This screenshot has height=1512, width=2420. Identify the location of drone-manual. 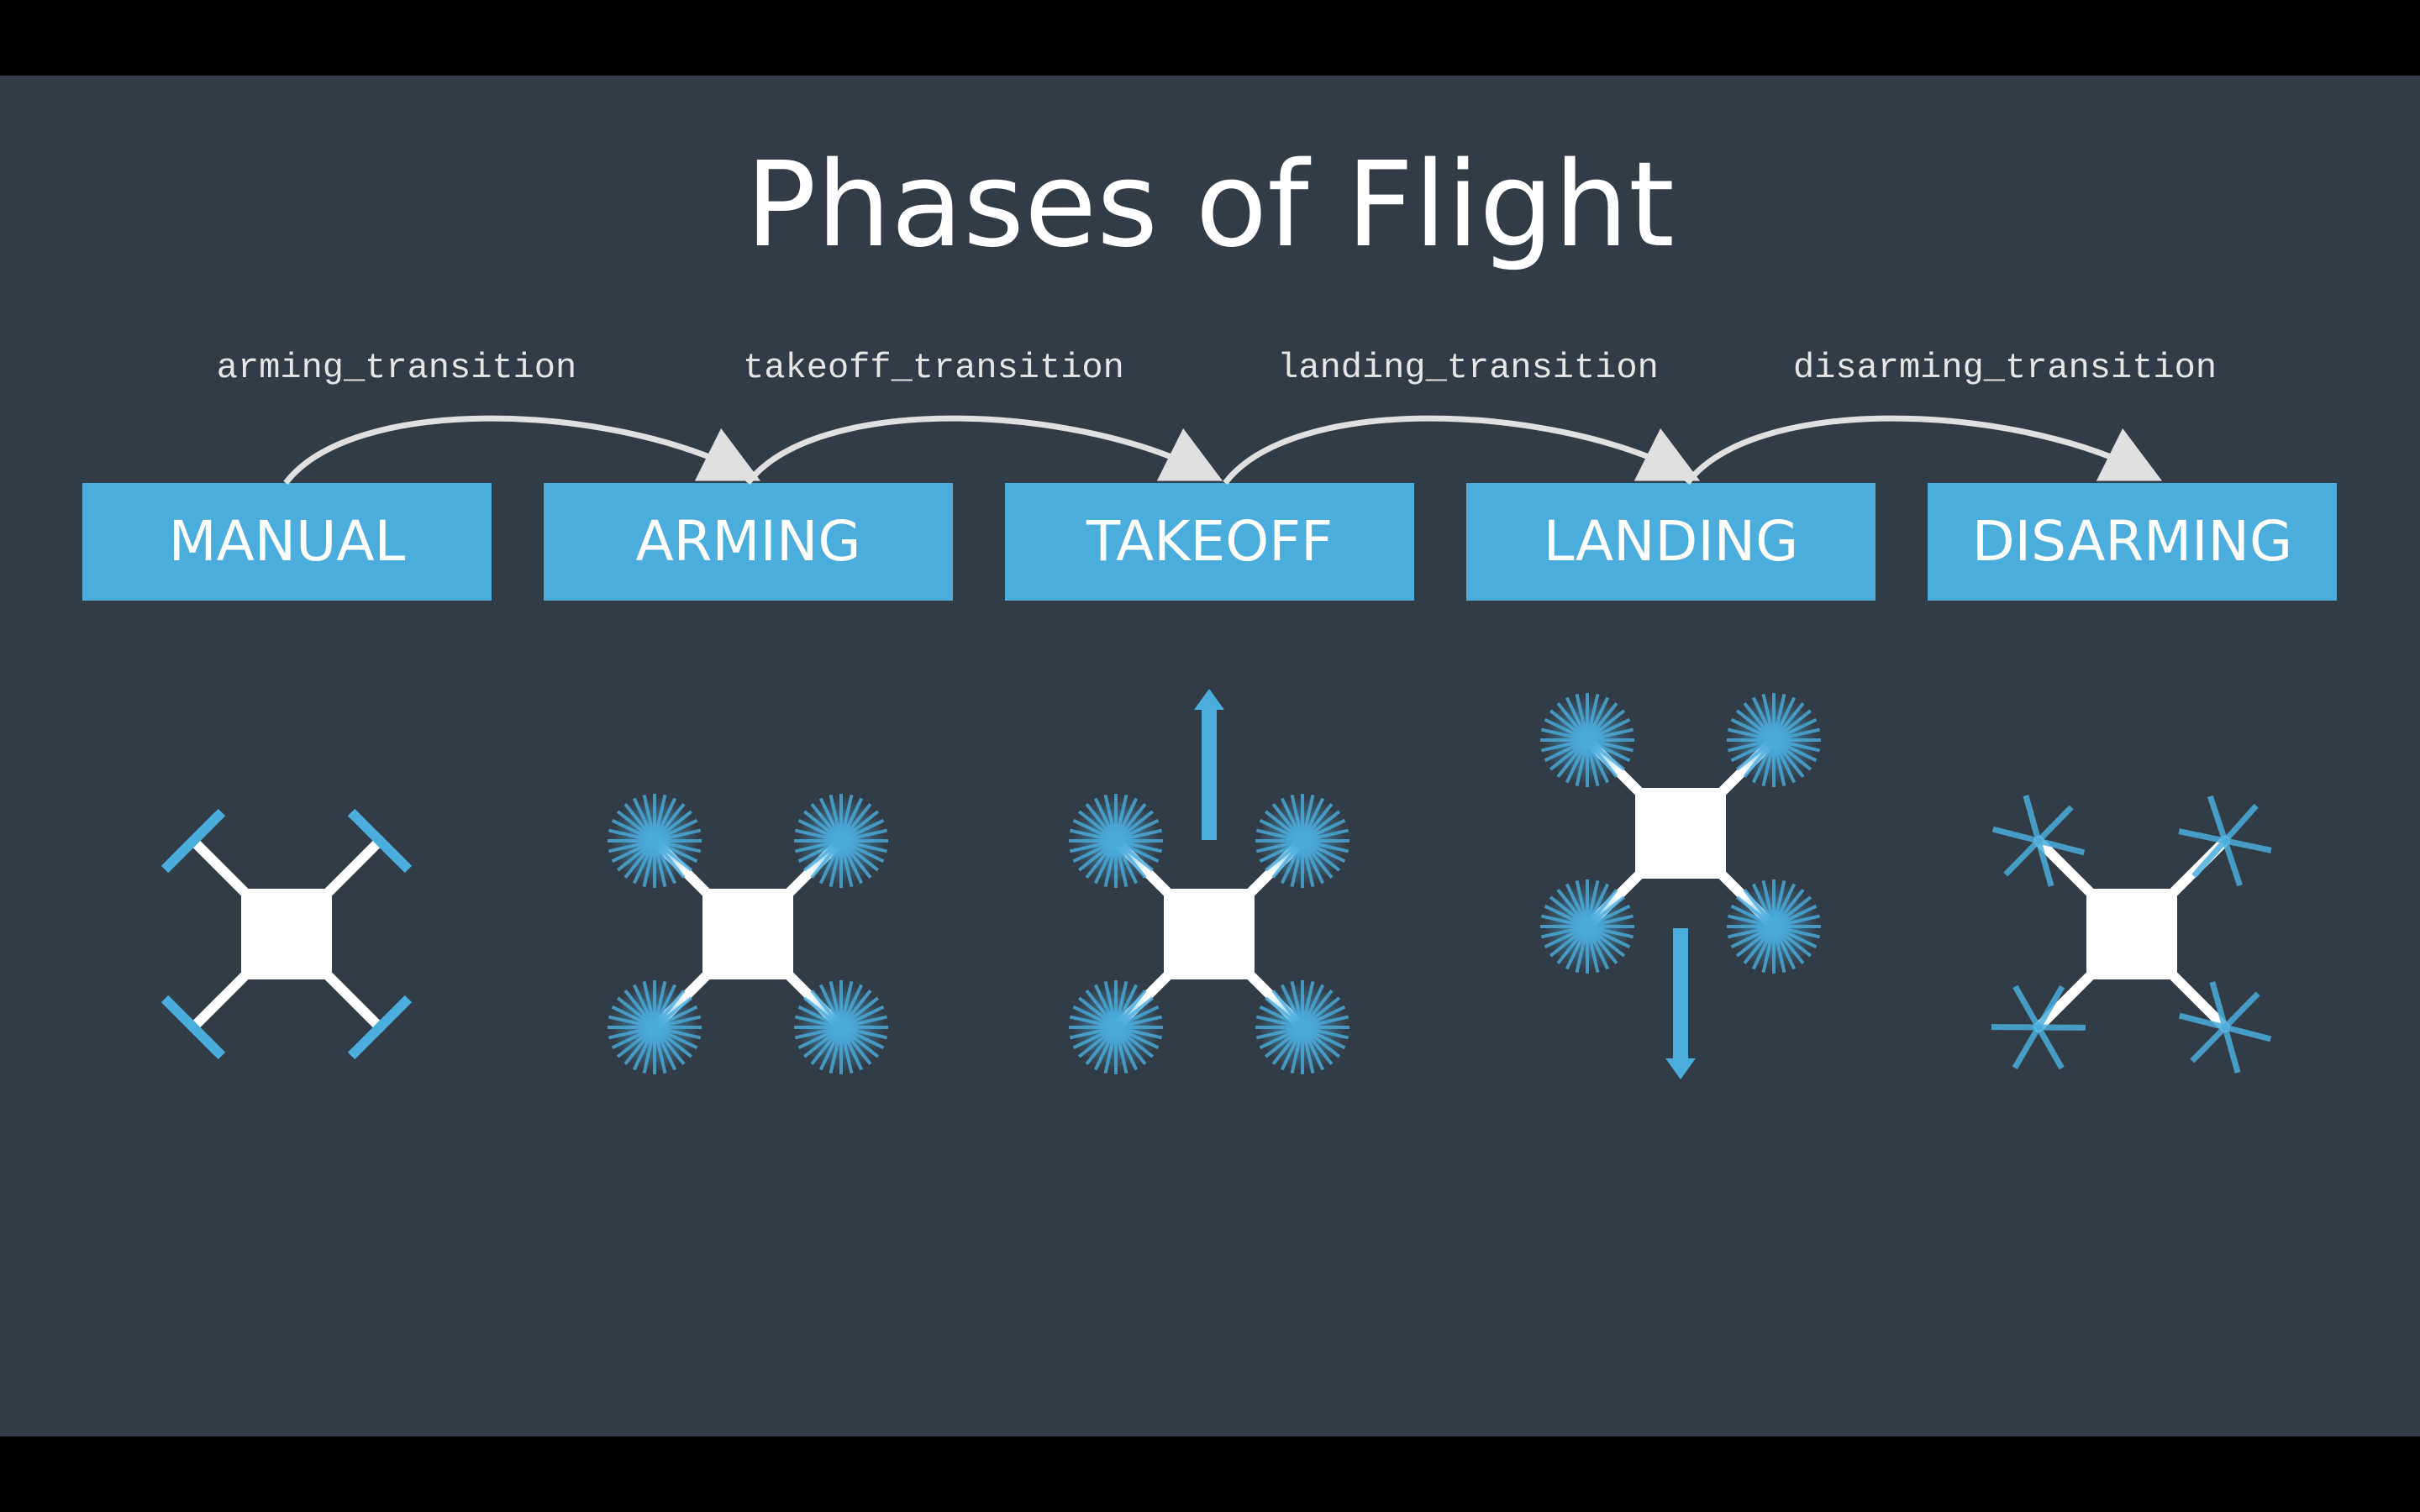
(286, 934).